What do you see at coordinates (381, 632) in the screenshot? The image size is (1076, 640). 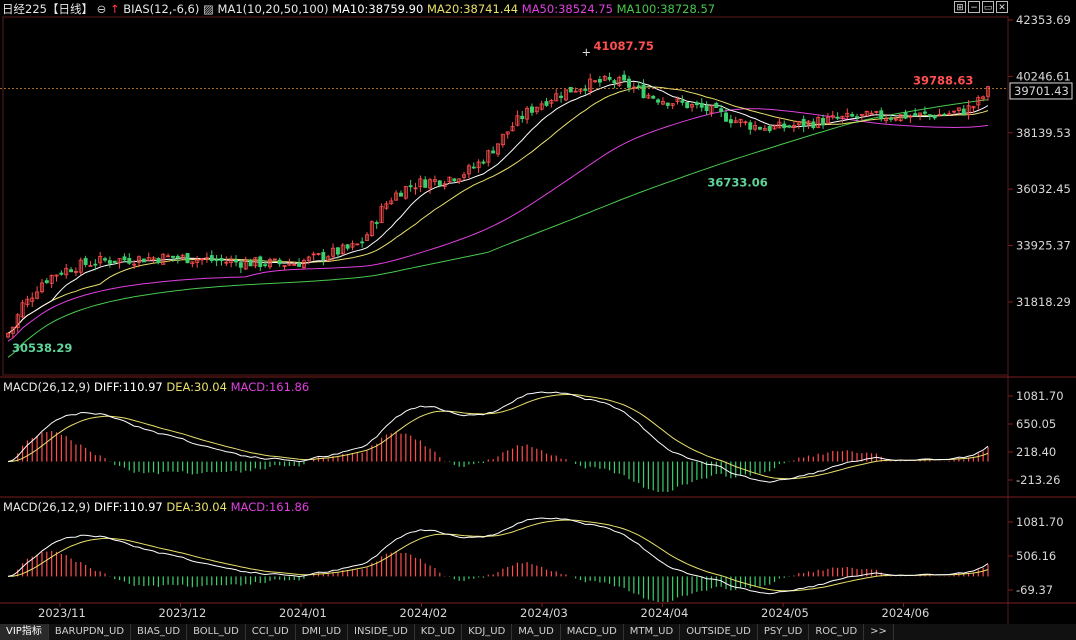 I see `tab-inside-ud: INSIDE_UD` at bounding box center [381, 632].